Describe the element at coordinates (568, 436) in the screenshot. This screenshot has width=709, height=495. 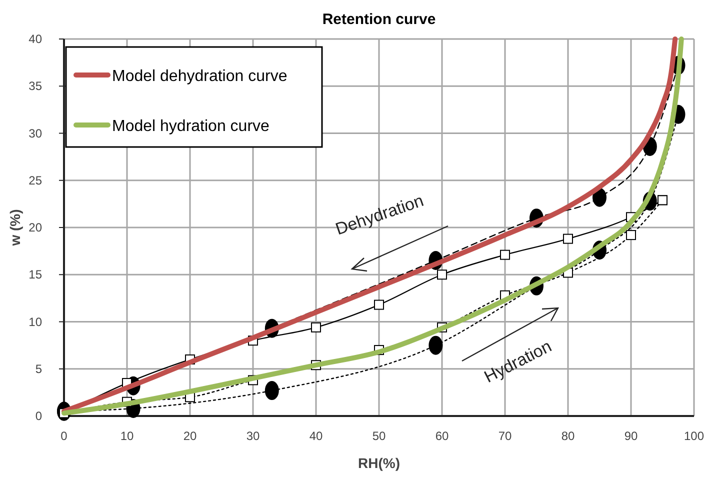
I see `x-tick-label: 80` at that location.